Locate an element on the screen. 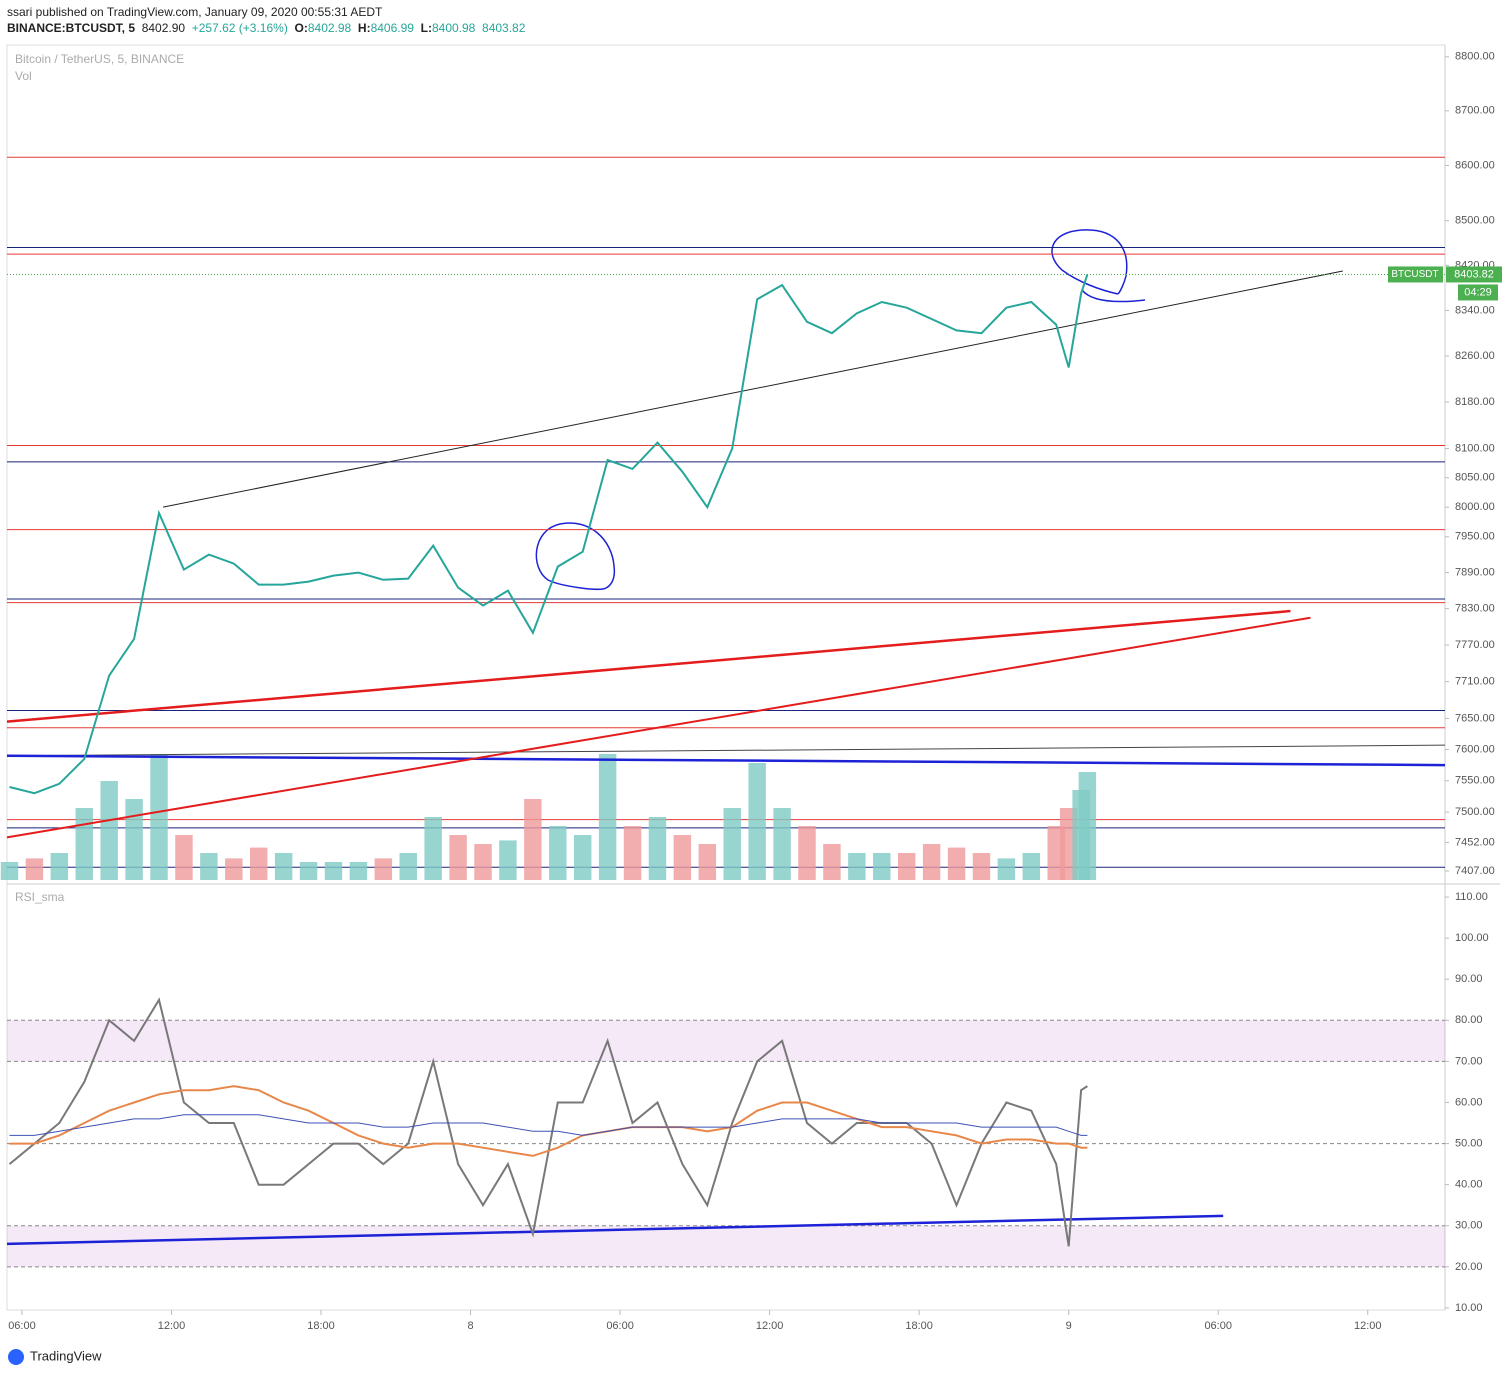  y-tick-label: 7950.00 is located at coordinates (1475, 537).